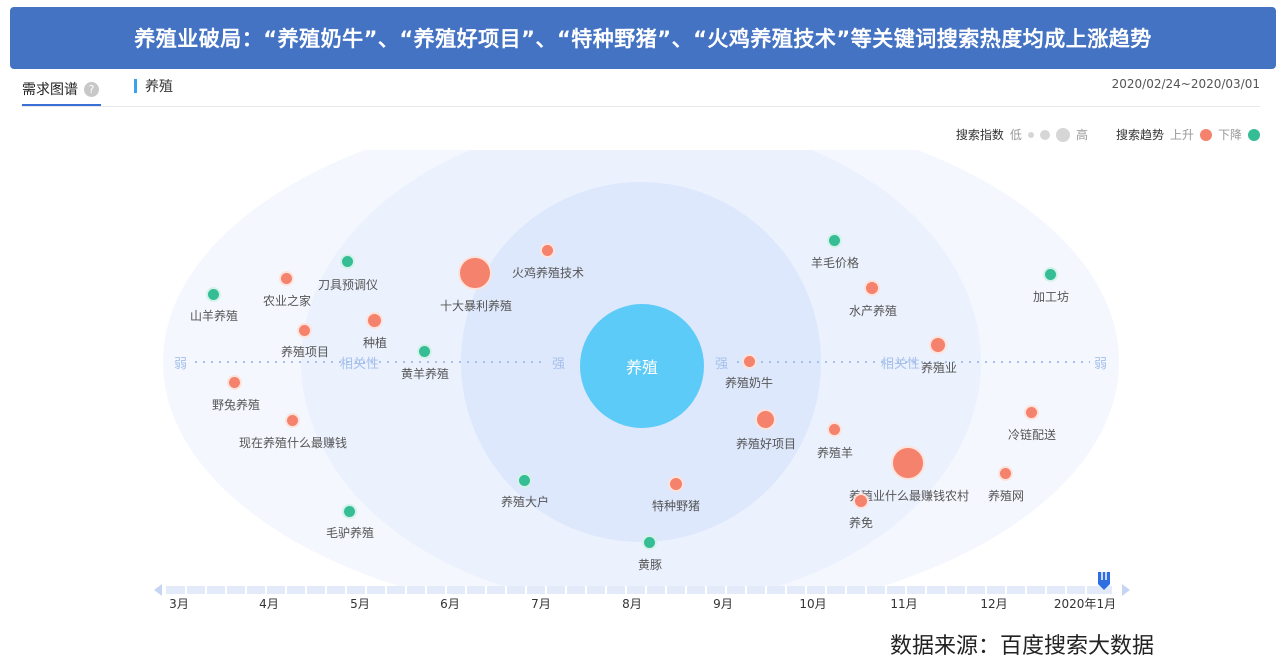 The image size is (1282, 668). Describe the element at coordinates (548, 273) in the screenshot. I see `node-label: 火鸡养殖技术` at that location.